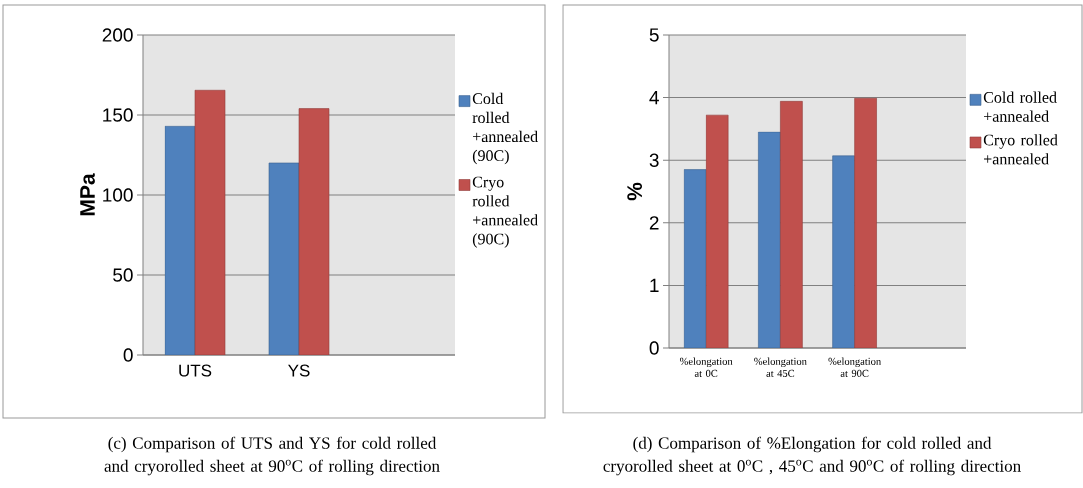 Image resolution: width=1083 pixels, height=488 pixels. I want to click on y-tick-label: 100, so click(118, 195).